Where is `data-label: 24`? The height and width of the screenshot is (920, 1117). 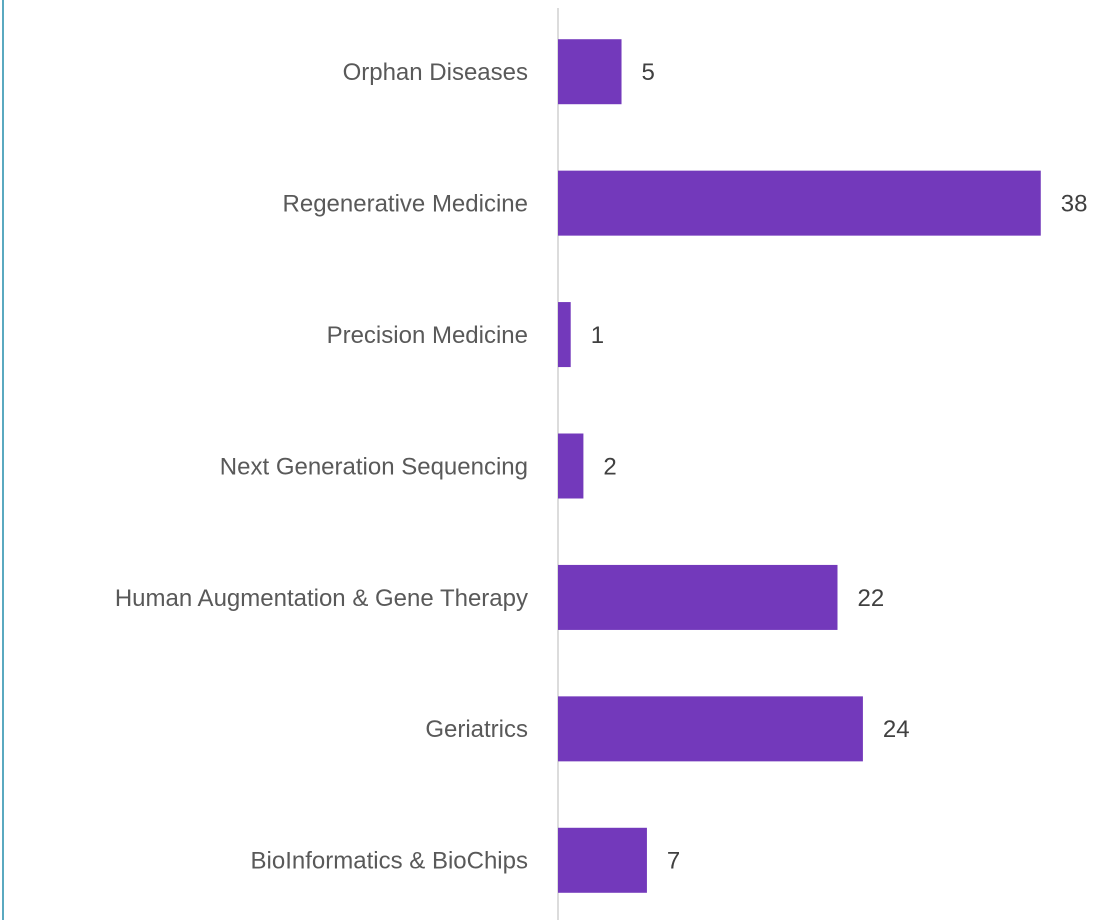
data-label: 24 is located at coordinates (896, 729).